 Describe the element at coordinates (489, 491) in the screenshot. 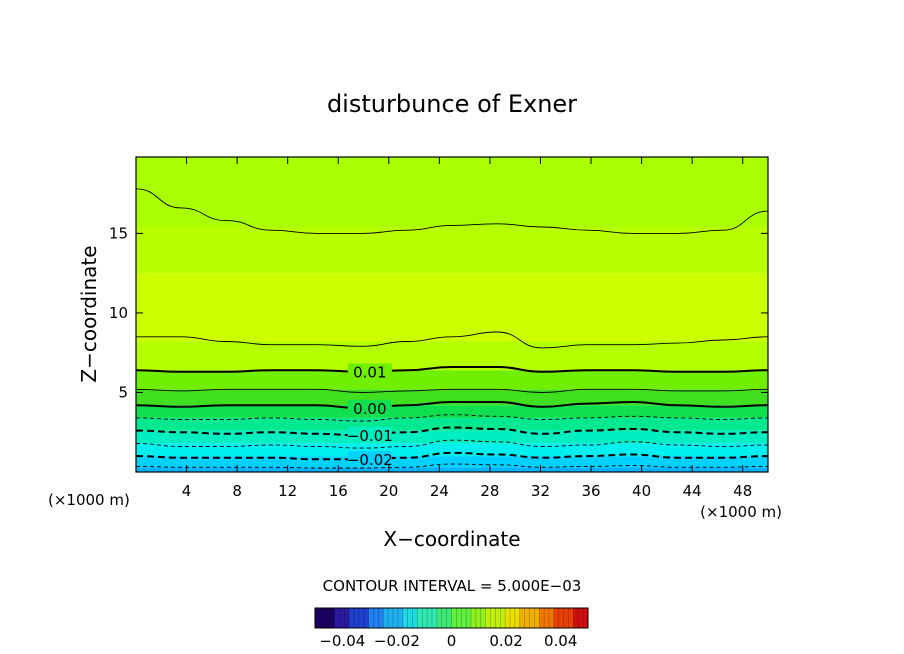

I see `x-tick-label: 28` at that location.